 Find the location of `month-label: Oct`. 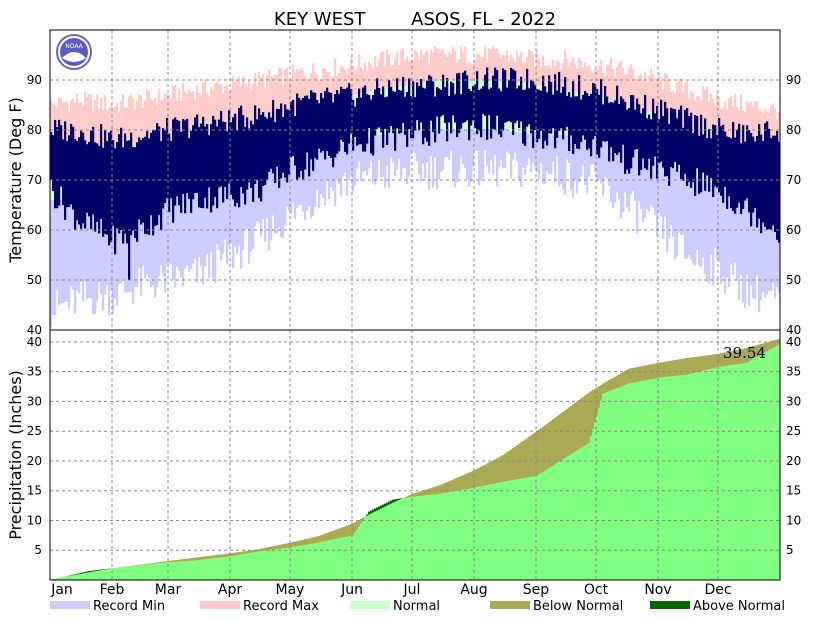

month-label: Oct is located at coordinates (596, 590).